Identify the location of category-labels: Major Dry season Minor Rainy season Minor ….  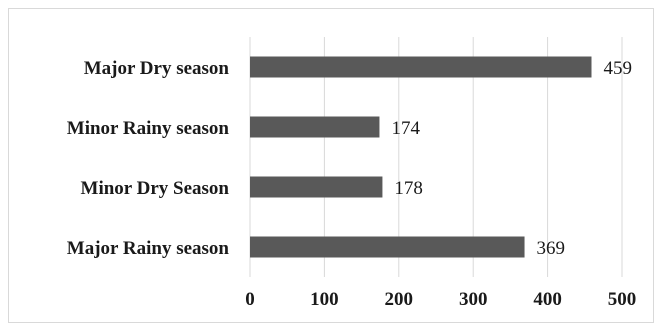
(148, 158).